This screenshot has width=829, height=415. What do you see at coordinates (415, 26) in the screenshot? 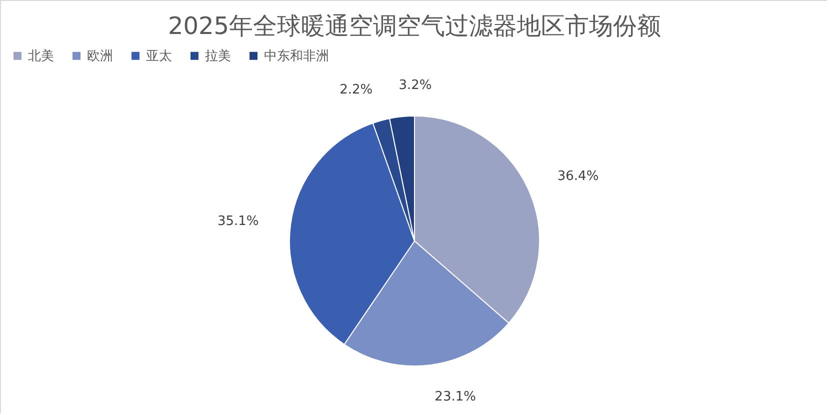
I see `chart-title: 2025年全球暖通空调空气过滤器地区市场份额` at bounding box center [415, 26].